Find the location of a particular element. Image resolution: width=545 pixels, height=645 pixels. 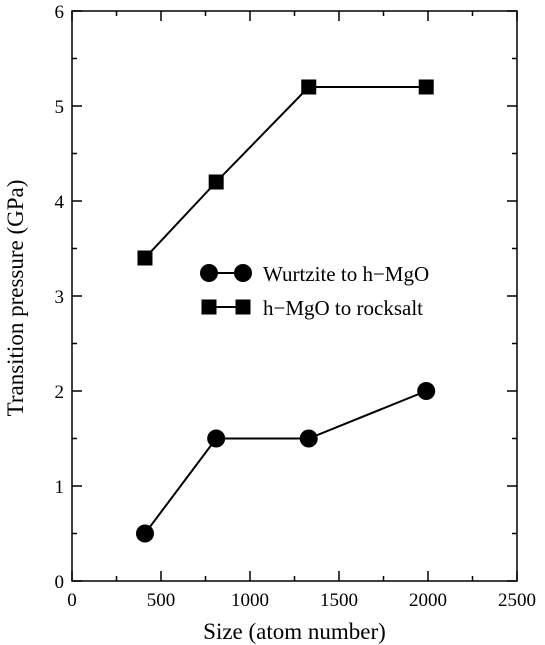

y-tick-label: 4 is located at coordinates (60, 202).